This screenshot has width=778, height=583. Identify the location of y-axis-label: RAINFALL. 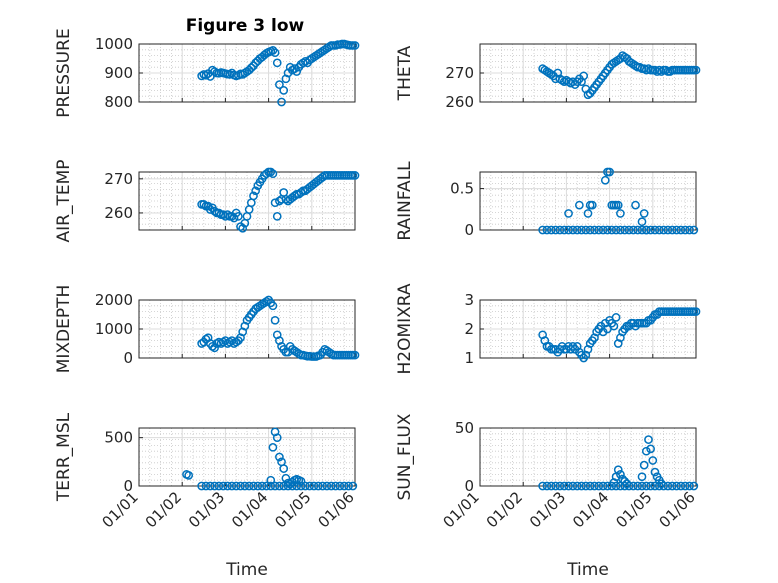
(405, 201).